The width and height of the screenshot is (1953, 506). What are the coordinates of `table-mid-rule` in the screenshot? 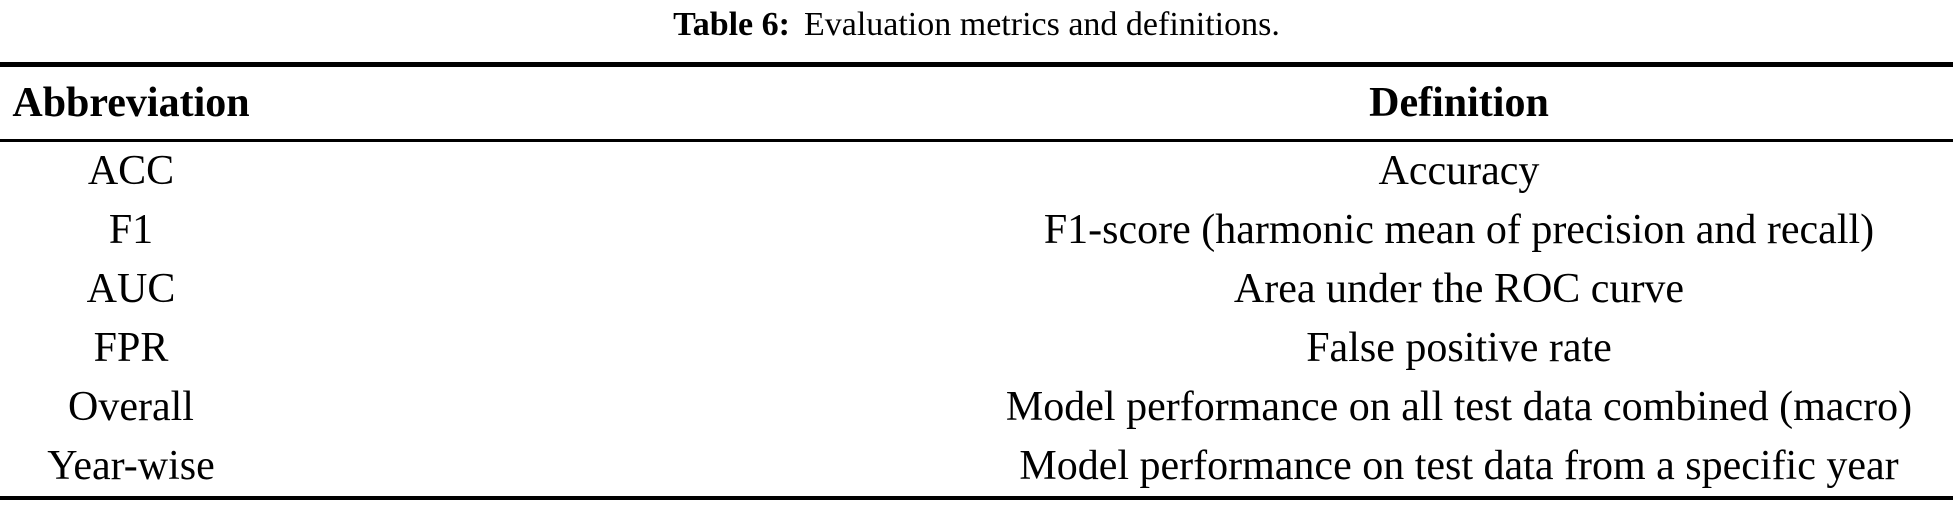 It's located at (976, 140).